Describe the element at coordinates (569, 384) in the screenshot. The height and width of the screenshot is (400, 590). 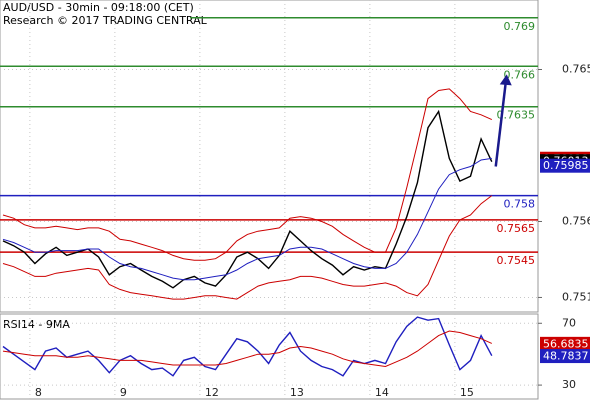
I see `y-tick-label: 30` at that location.